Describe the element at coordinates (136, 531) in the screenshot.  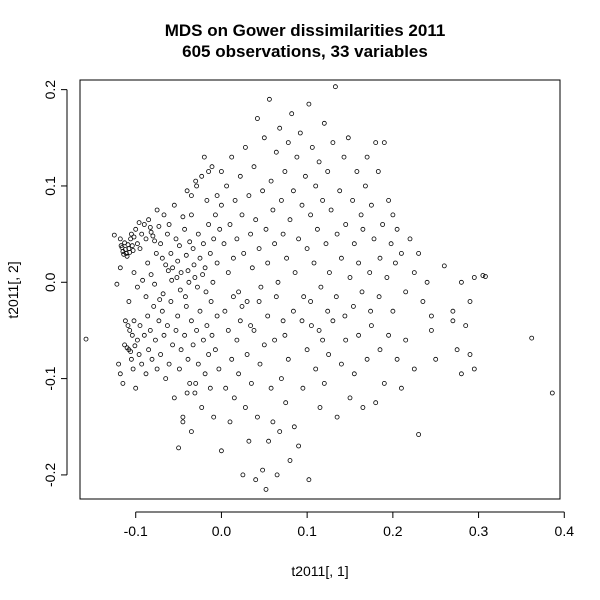
I see `x-tick-label: -0.1` at that location.